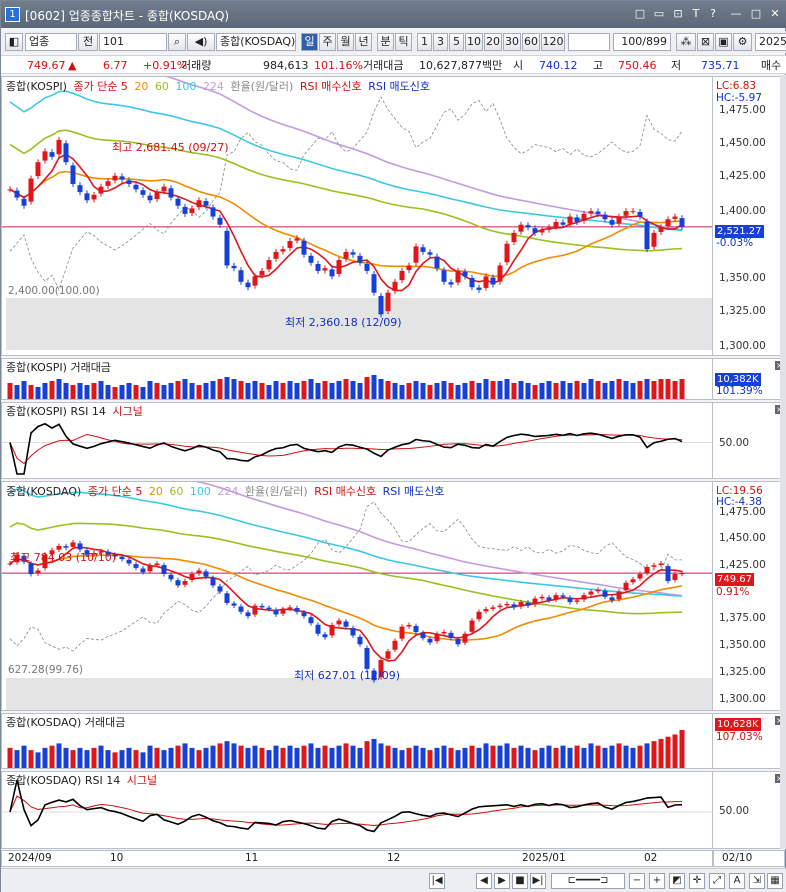 This screenshot has width=786, height=892. I want to click on period-minute-button: 분, so click(385, 42).